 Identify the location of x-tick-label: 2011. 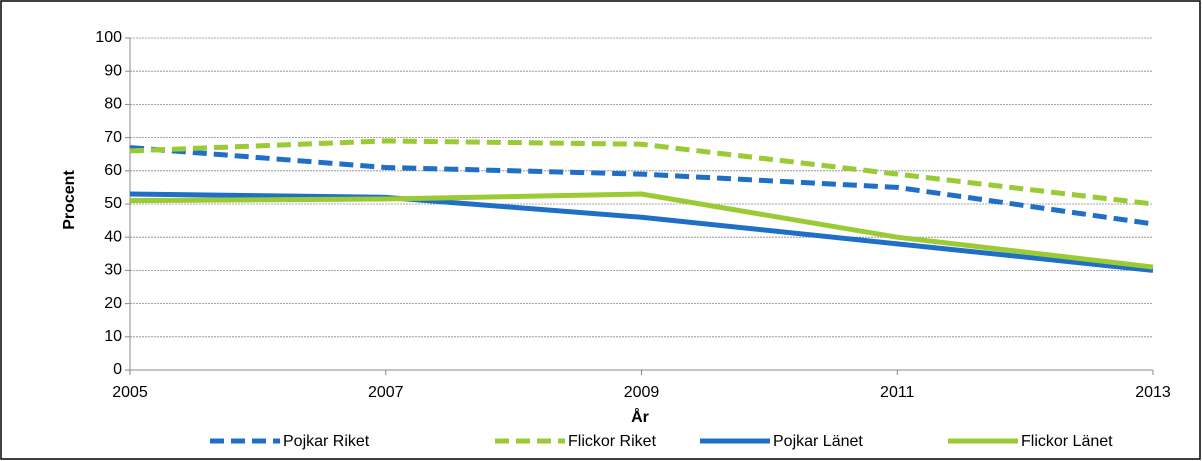
(897, 392).